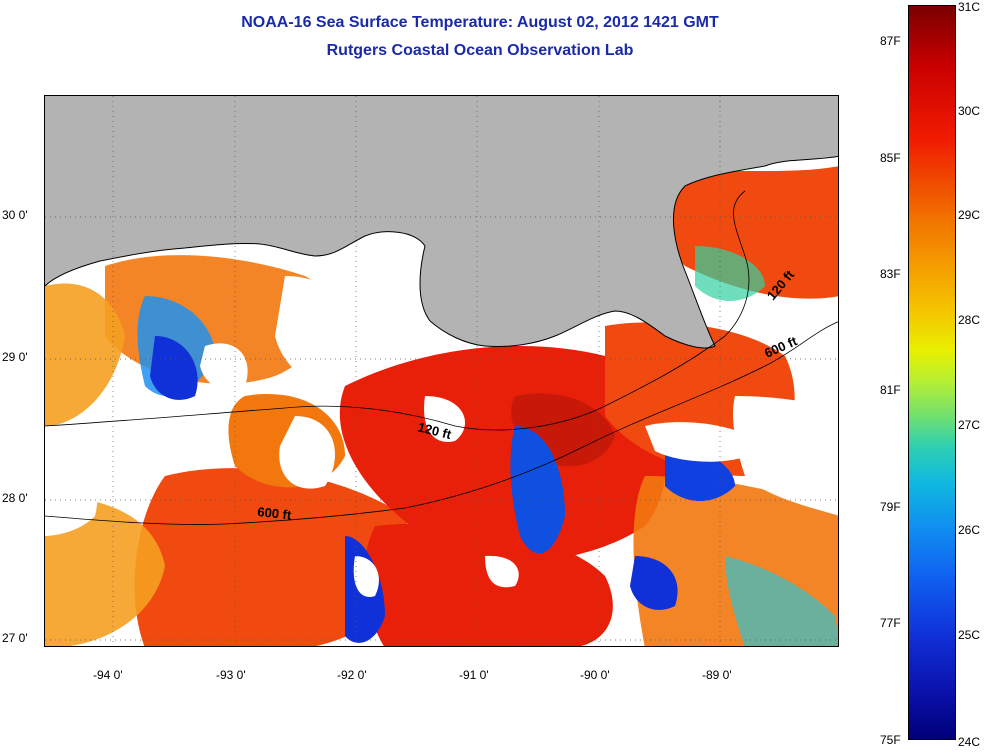 Image resolution: width=992 pixels, height=754 pixels. What do you see at coordinates (480, 50) in the screenshot?
I see `chart-subtitle: Rutgers Coastal Ocean Observation Lab` at bounding box center [480, 50].